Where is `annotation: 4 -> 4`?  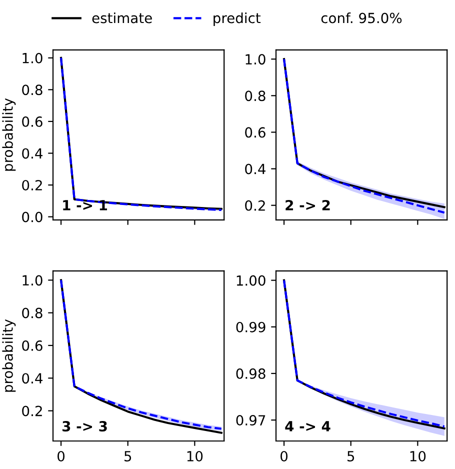
annotation: 4 -> 4 is located at coordinates (307, 426).